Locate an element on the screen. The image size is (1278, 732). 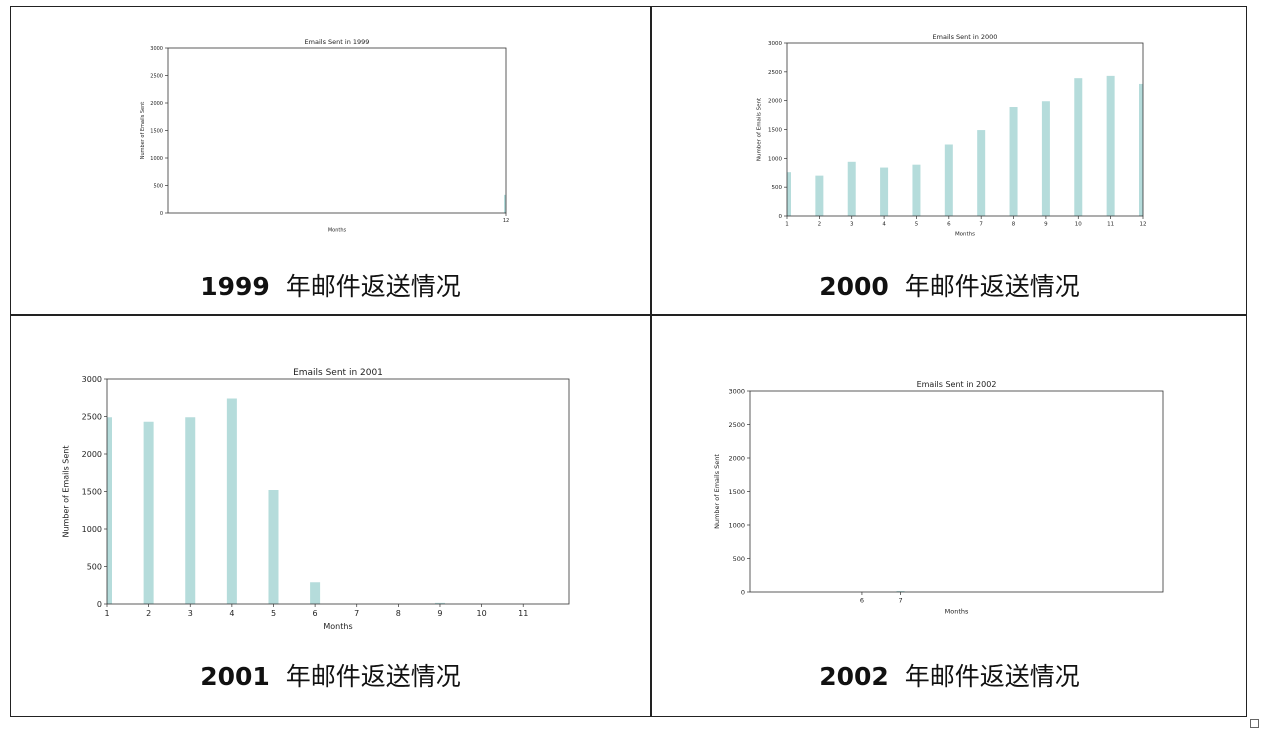
table-resize-handle-icon is located at coordinates (1254, 723).